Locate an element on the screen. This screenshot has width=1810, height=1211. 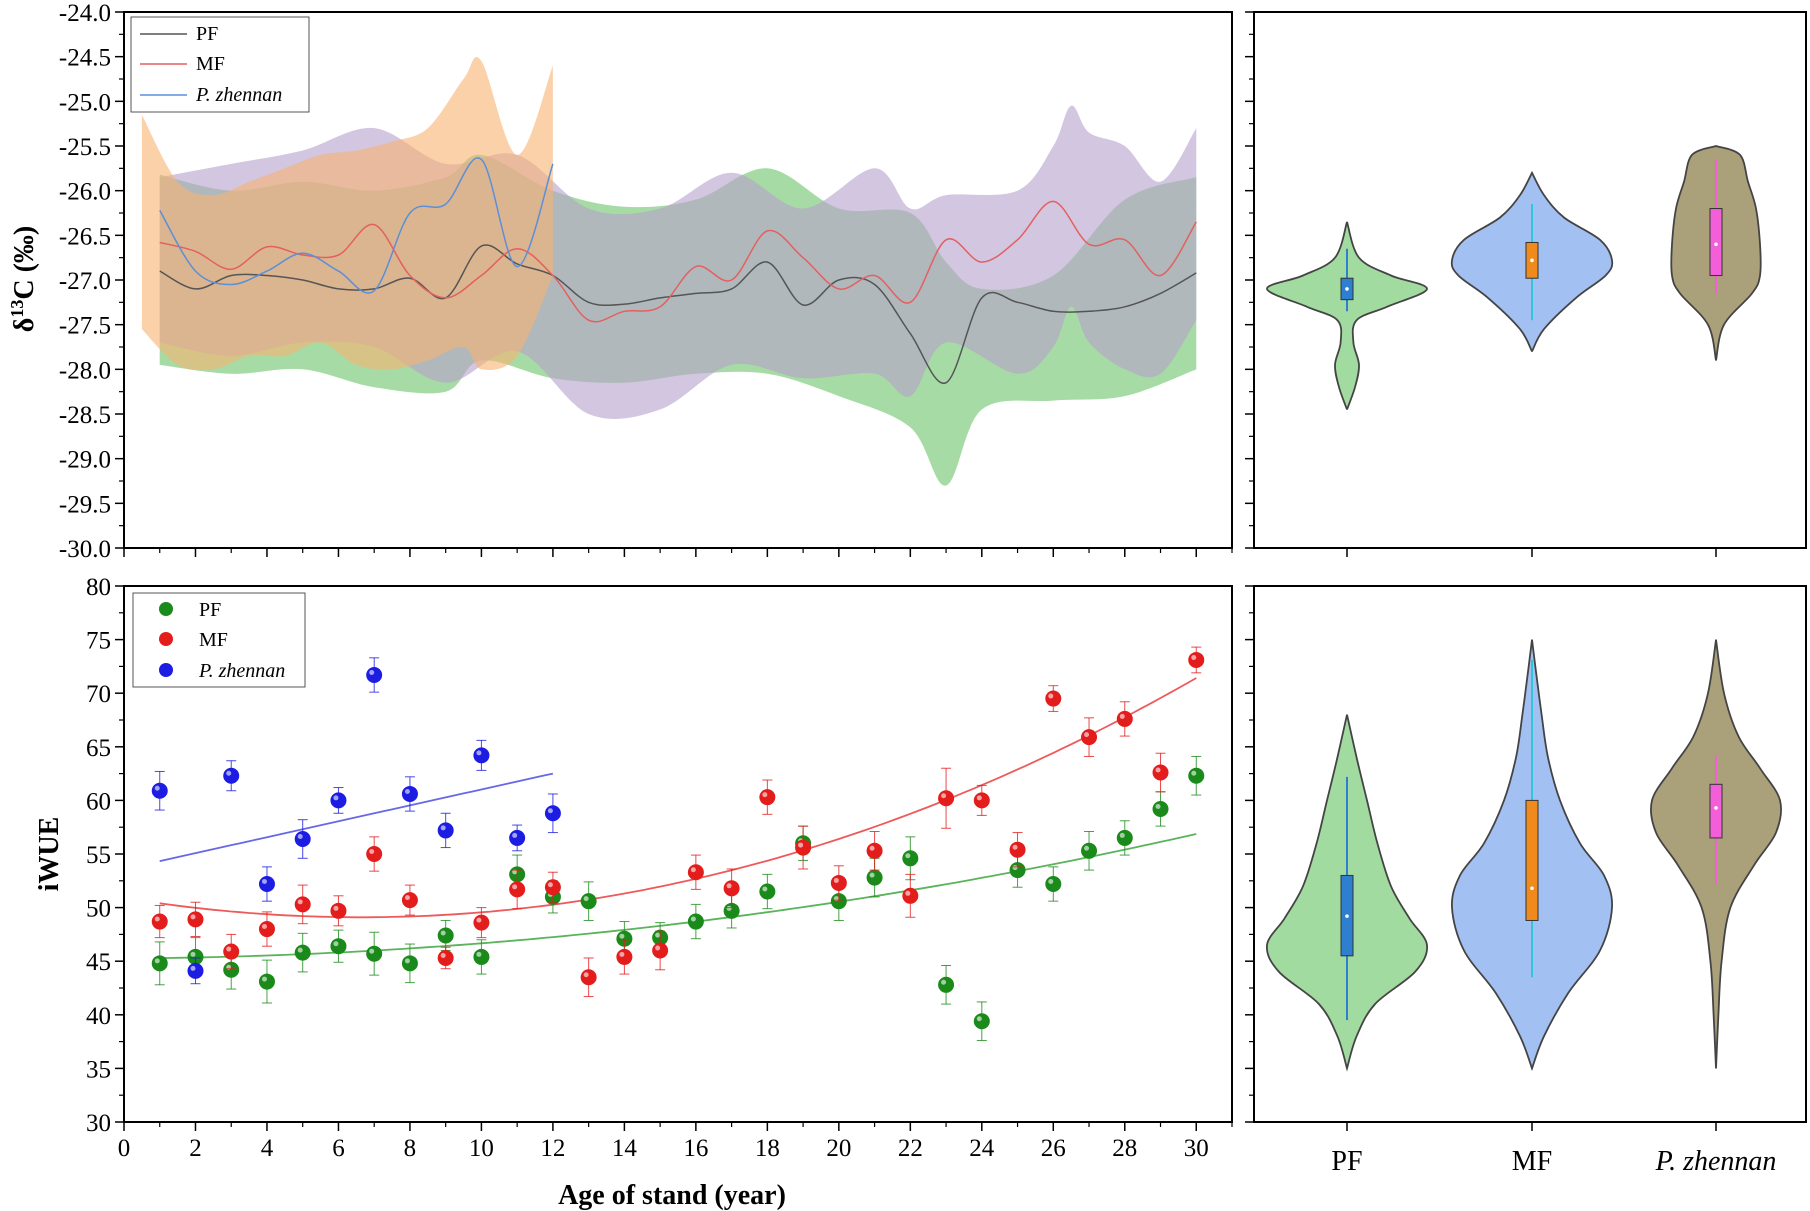
box-p-zhennan is located at coordinates (1716, 811).